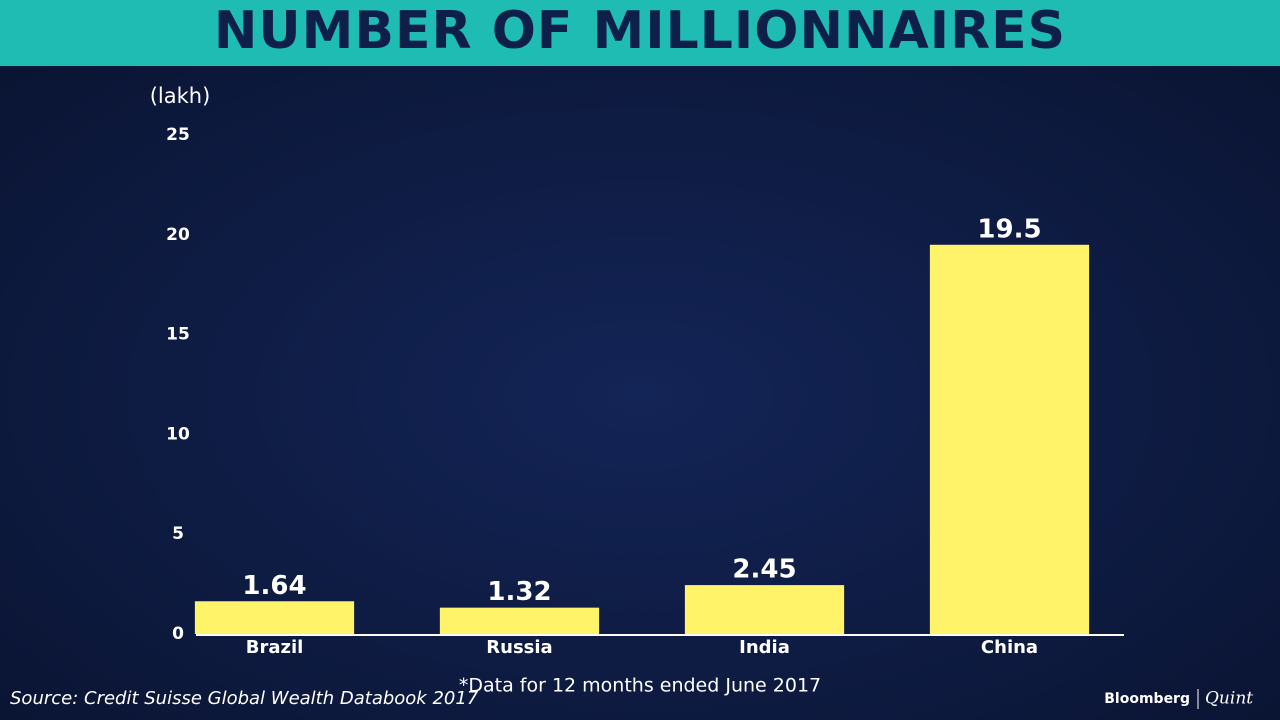  Describe the element at coordinates (178, 634) in the screenshot. I see `y-tick-label: 0` at that location.